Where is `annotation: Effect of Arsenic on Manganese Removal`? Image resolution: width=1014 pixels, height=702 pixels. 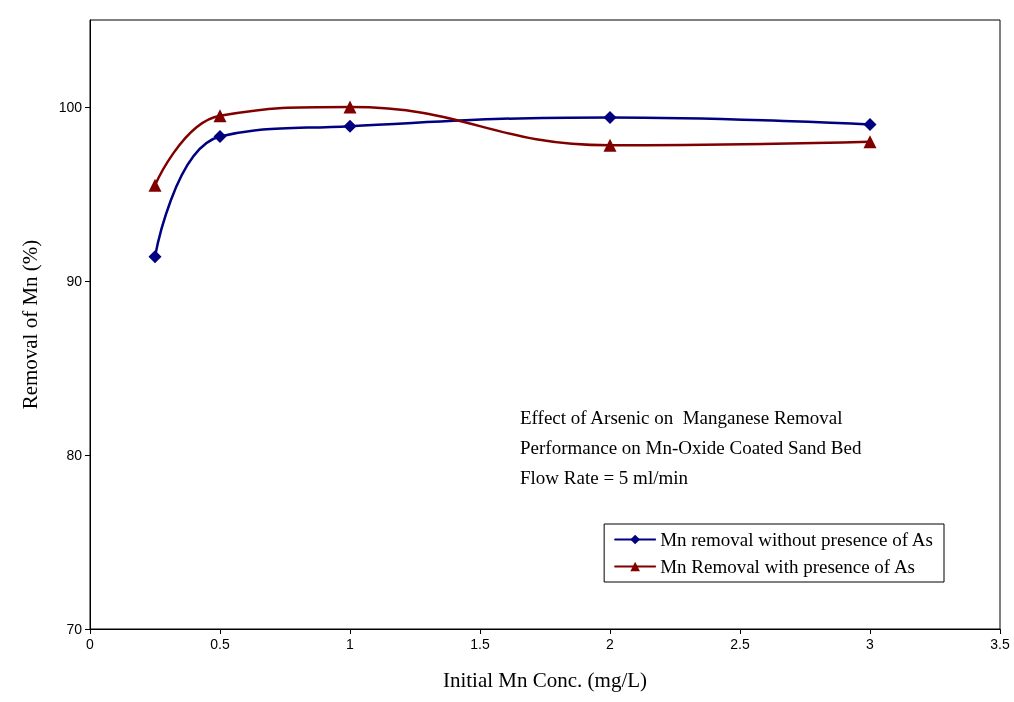 annotation: Effect of Arsenic on Manganese Removal is located at coordinates (681, 417).